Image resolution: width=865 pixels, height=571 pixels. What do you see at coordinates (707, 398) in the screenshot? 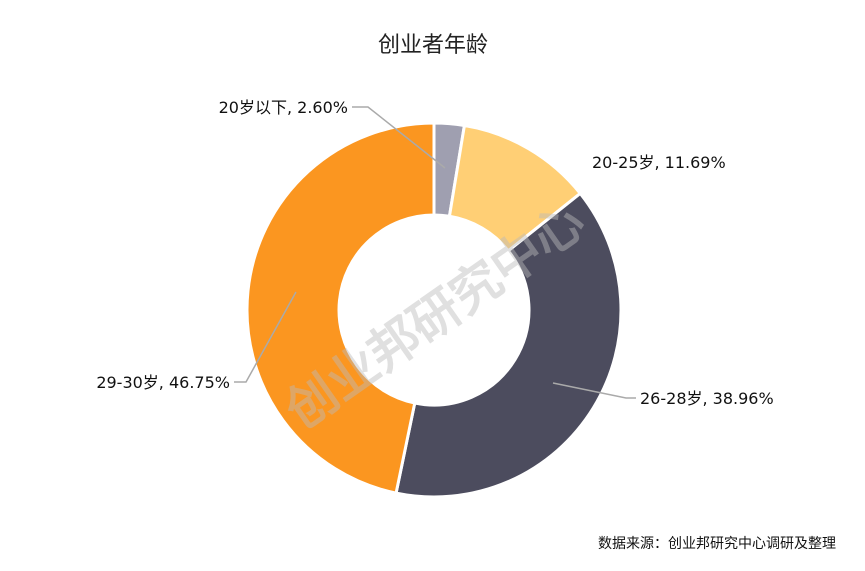
I see `data-label-2: 26-28岁, 38.96%` at bounding box center [707, 398].